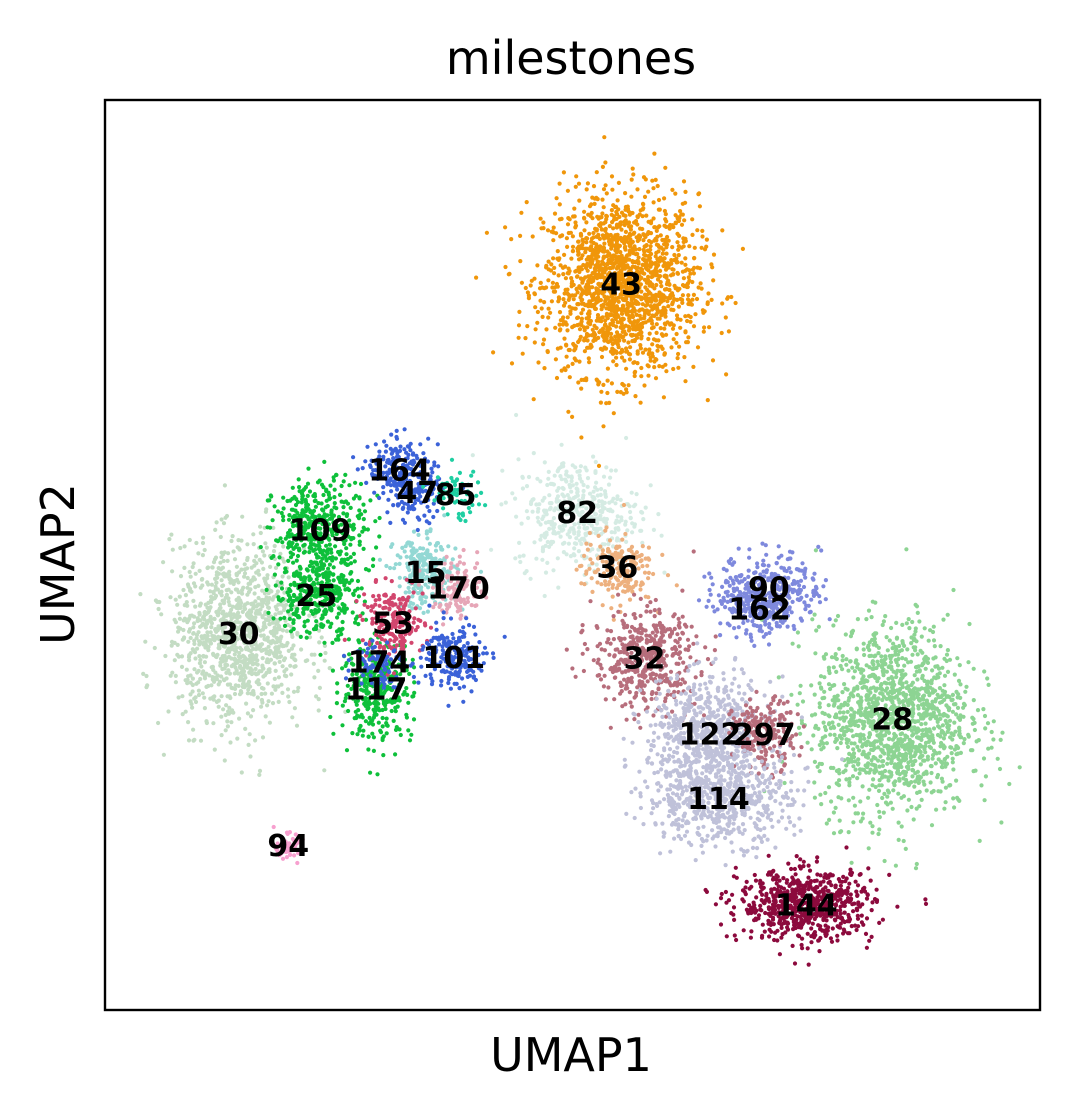  I want to click on chart-title: milestones, so click(571, 58).